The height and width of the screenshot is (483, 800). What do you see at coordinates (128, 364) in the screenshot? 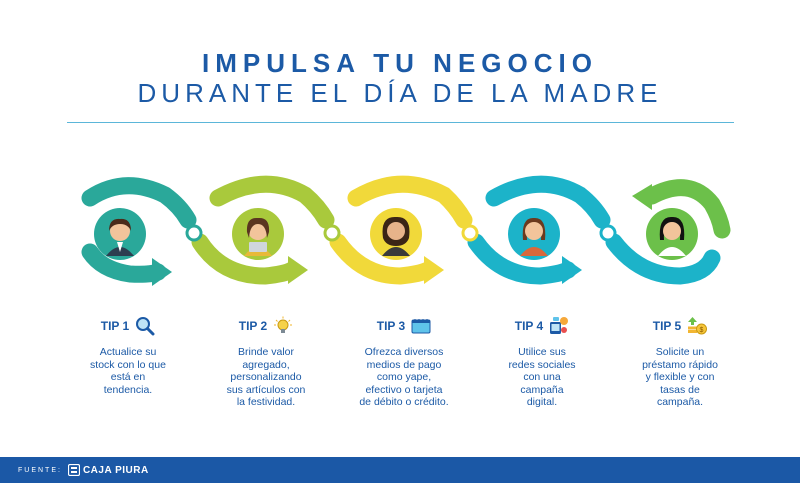
I see `tip-text-line: stock con lo que` at bounding box center [128, 364].